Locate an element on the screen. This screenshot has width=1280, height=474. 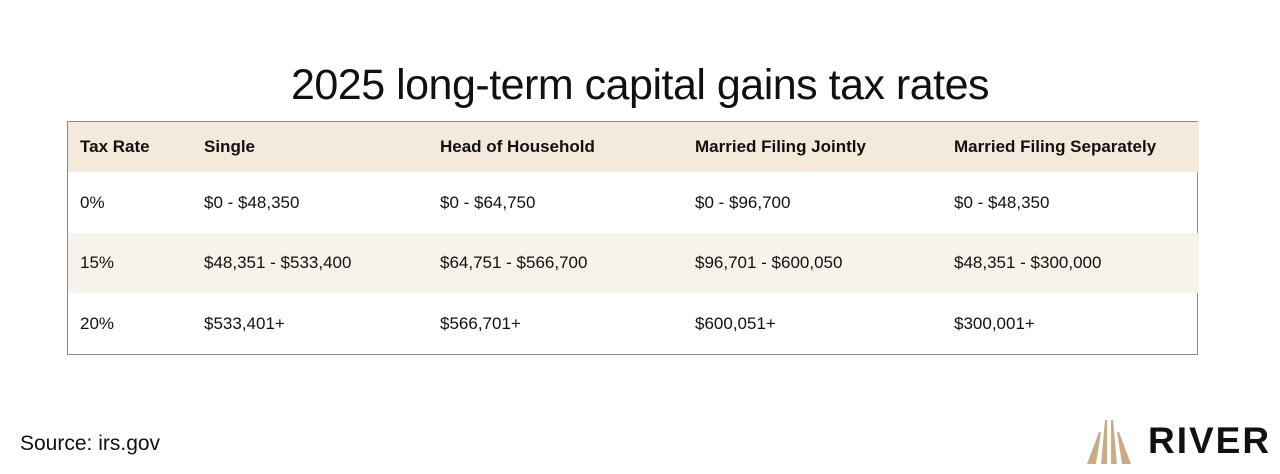
cell-married-filing-jointly: $600,051+ is located at coordinates (735, 323).